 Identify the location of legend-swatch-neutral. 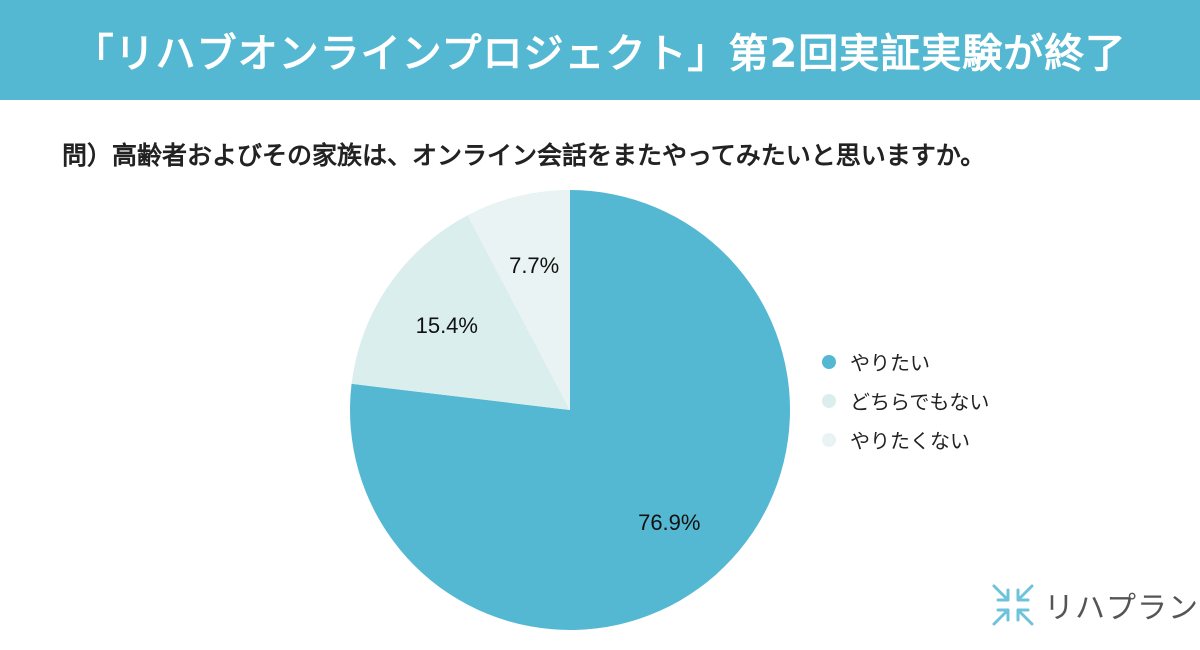
(829, 400).